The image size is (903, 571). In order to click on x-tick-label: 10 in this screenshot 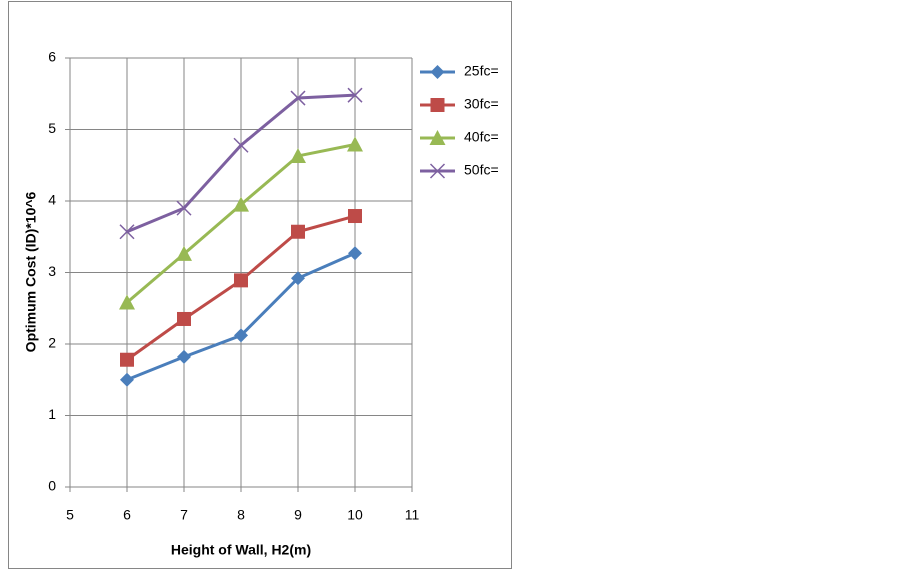, I will do `click(355, 515)`.